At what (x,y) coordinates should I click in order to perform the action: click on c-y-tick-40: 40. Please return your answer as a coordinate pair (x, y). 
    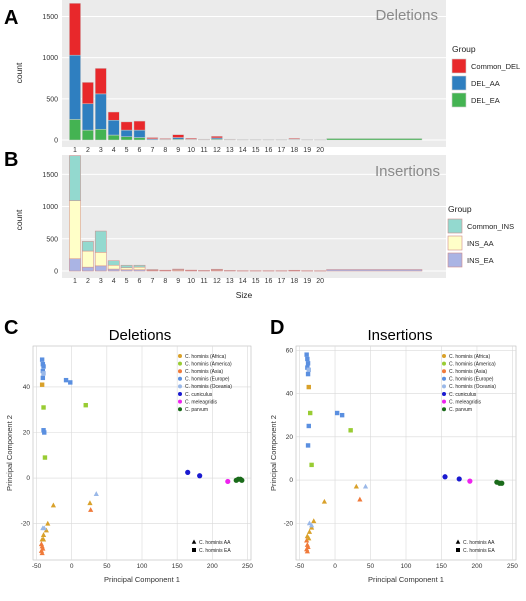
    Looking at the image, I should click on (27, 387).